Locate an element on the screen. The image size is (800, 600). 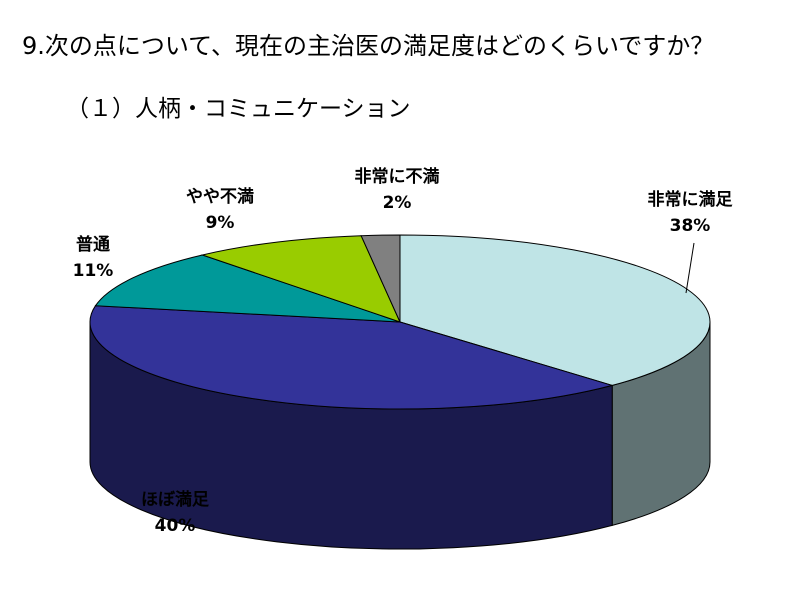
pie-leaders is located at coordinates (690, 268).